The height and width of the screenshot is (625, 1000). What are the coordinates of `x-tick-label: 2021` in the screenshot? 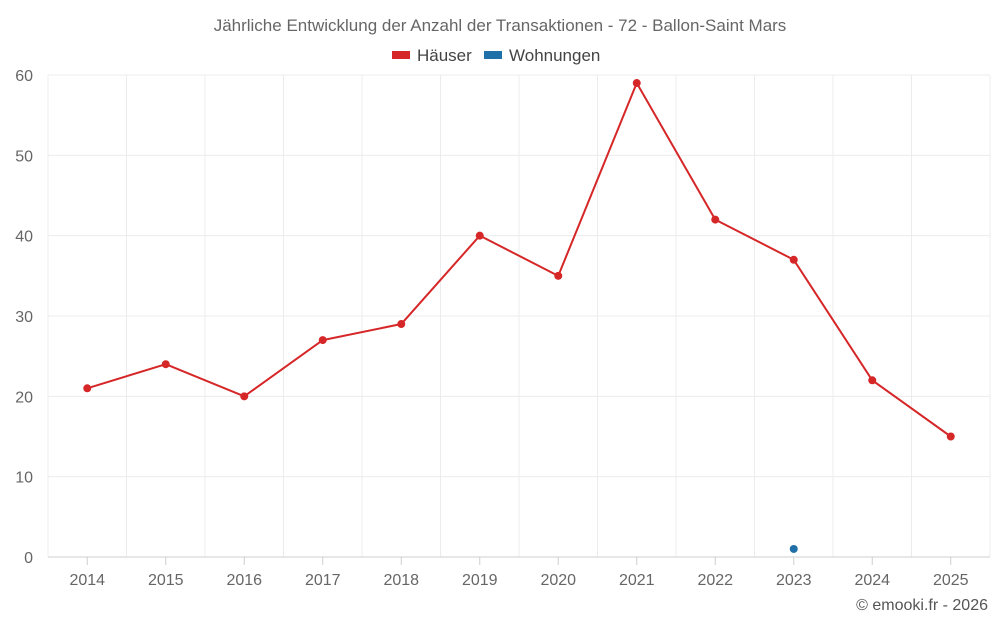 It's located at (637, 580).